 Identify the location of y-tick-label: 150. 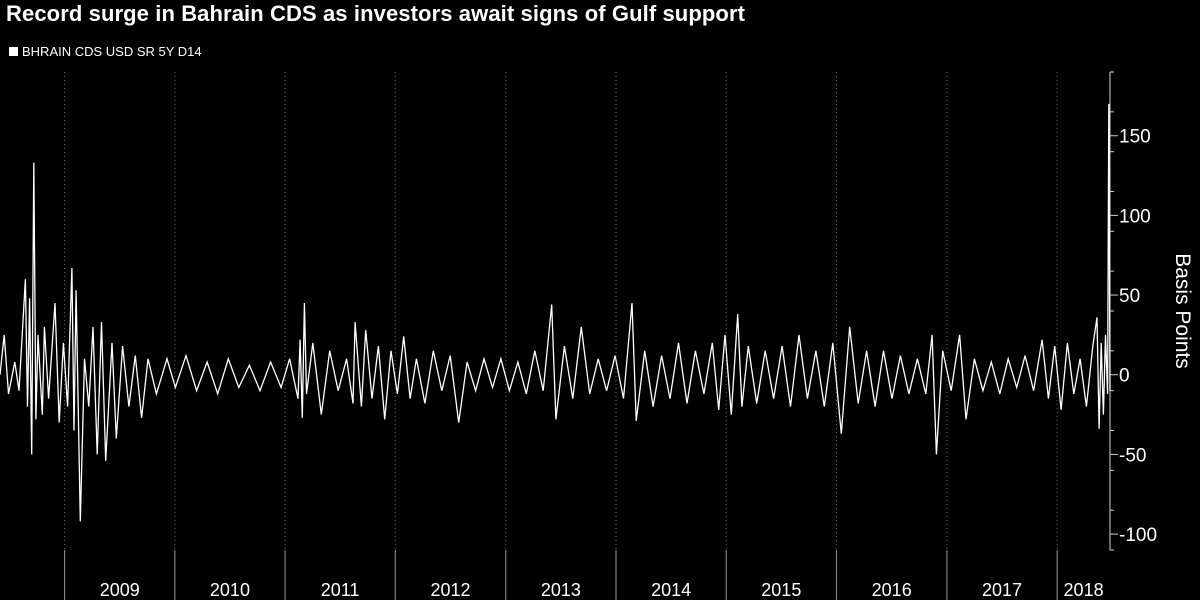
(1135, 137).